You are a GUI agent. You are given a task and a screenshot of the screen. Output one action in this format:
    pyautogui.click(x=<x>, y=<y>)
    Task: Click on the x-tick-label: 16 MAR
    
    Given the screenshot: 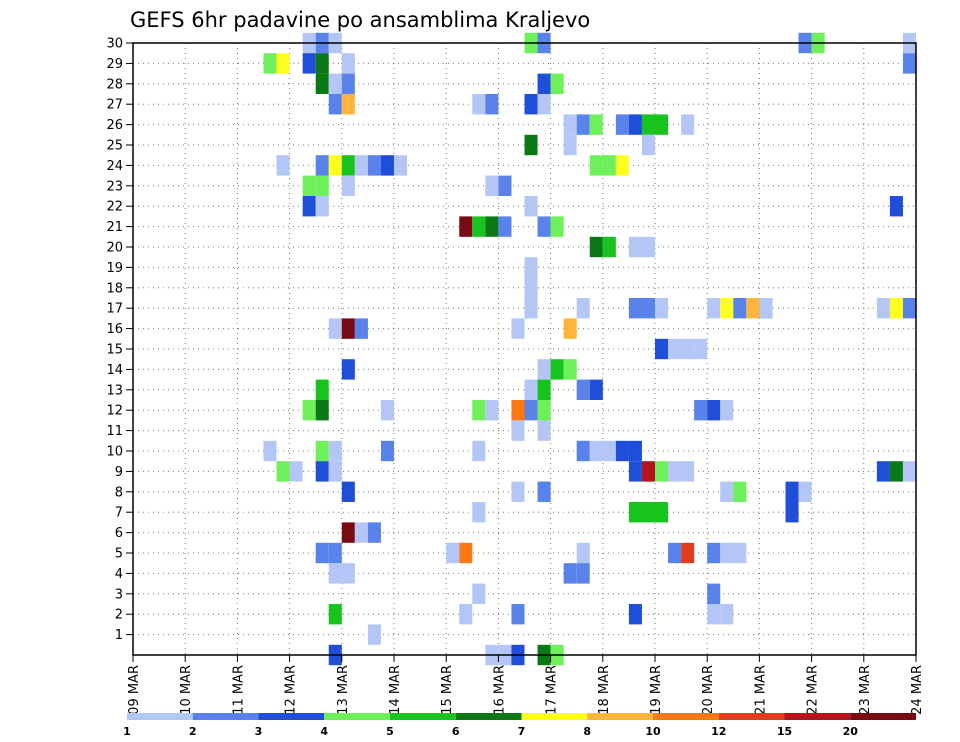 What is the action you would take?
    pyautogui.click(x=499, y=690)
    